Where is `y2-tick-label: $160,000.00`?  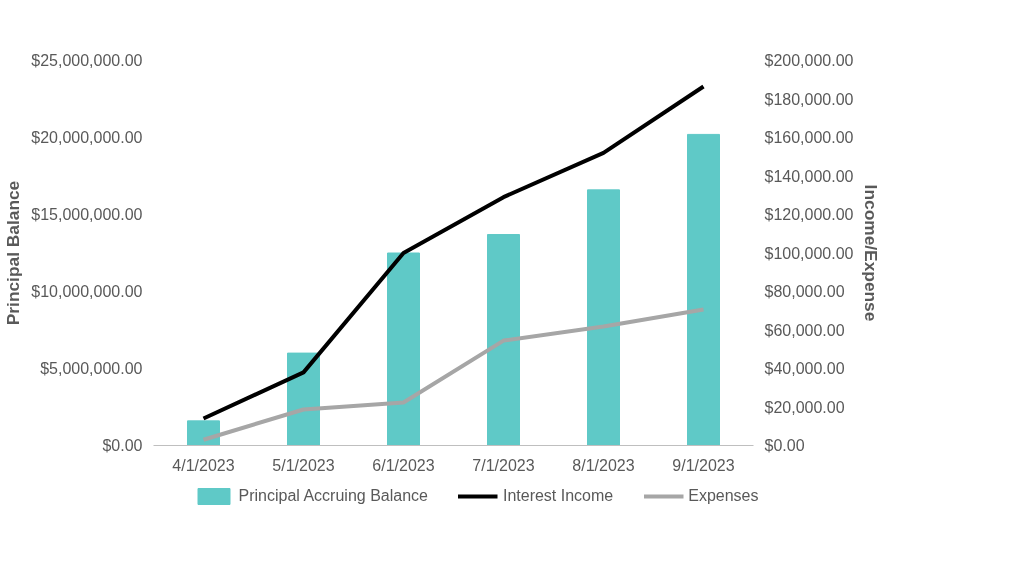 y2-tick-label: $160,000.00 is located at coordinates (809, 137).